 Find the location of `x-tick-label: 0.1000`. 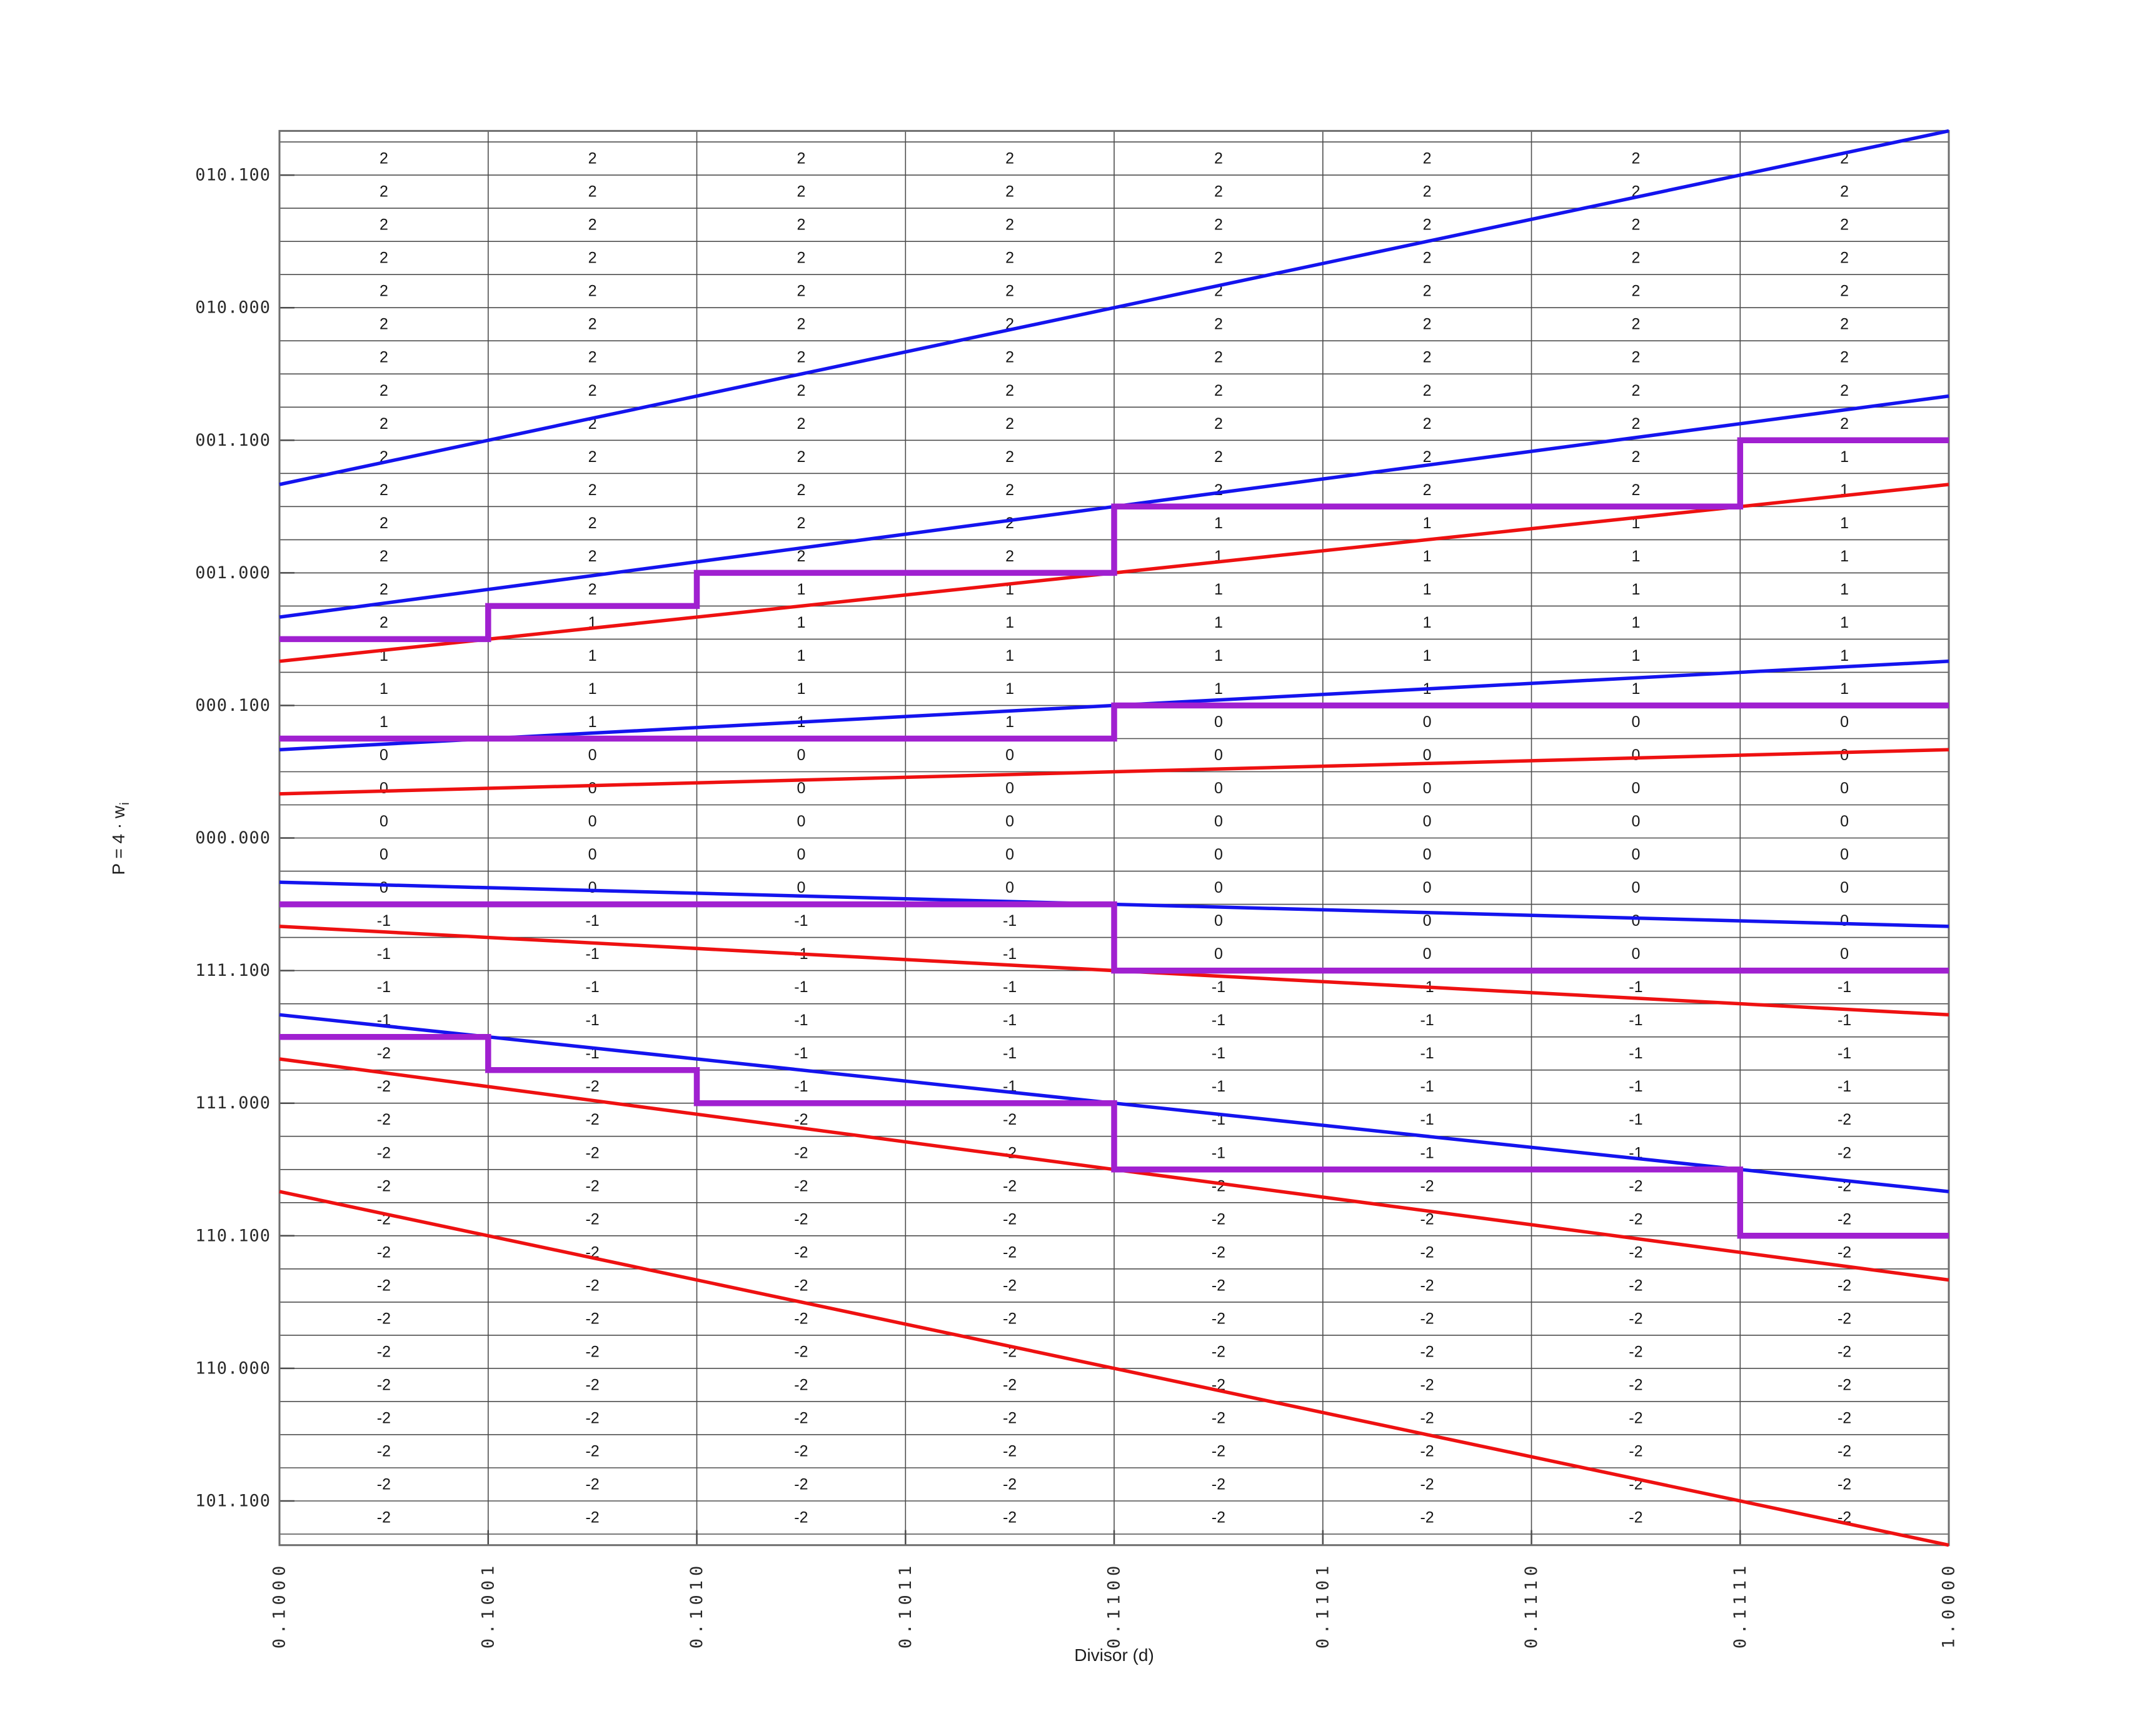

x-tick-label: 0.1000 is located at coordinates (280, 1605).